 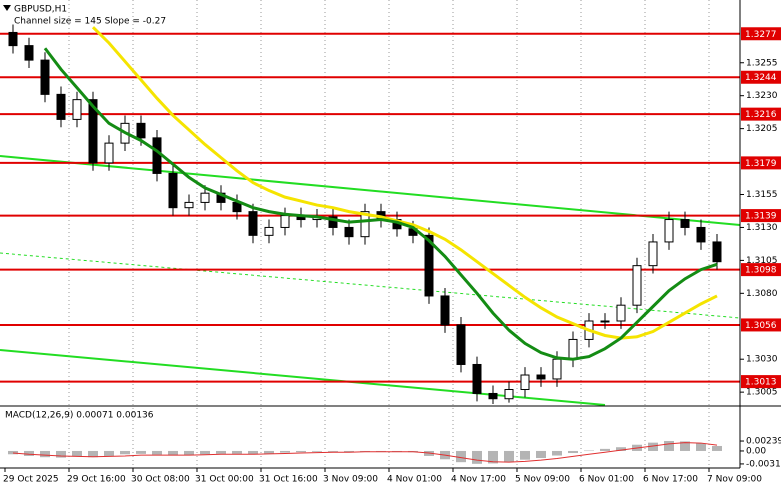 What do you see at coordinates (90, 22) in the screenshot?
I see `chart-subtitle: Channel size = 145 Slope = -0.27` at bounding box center [90, 22].